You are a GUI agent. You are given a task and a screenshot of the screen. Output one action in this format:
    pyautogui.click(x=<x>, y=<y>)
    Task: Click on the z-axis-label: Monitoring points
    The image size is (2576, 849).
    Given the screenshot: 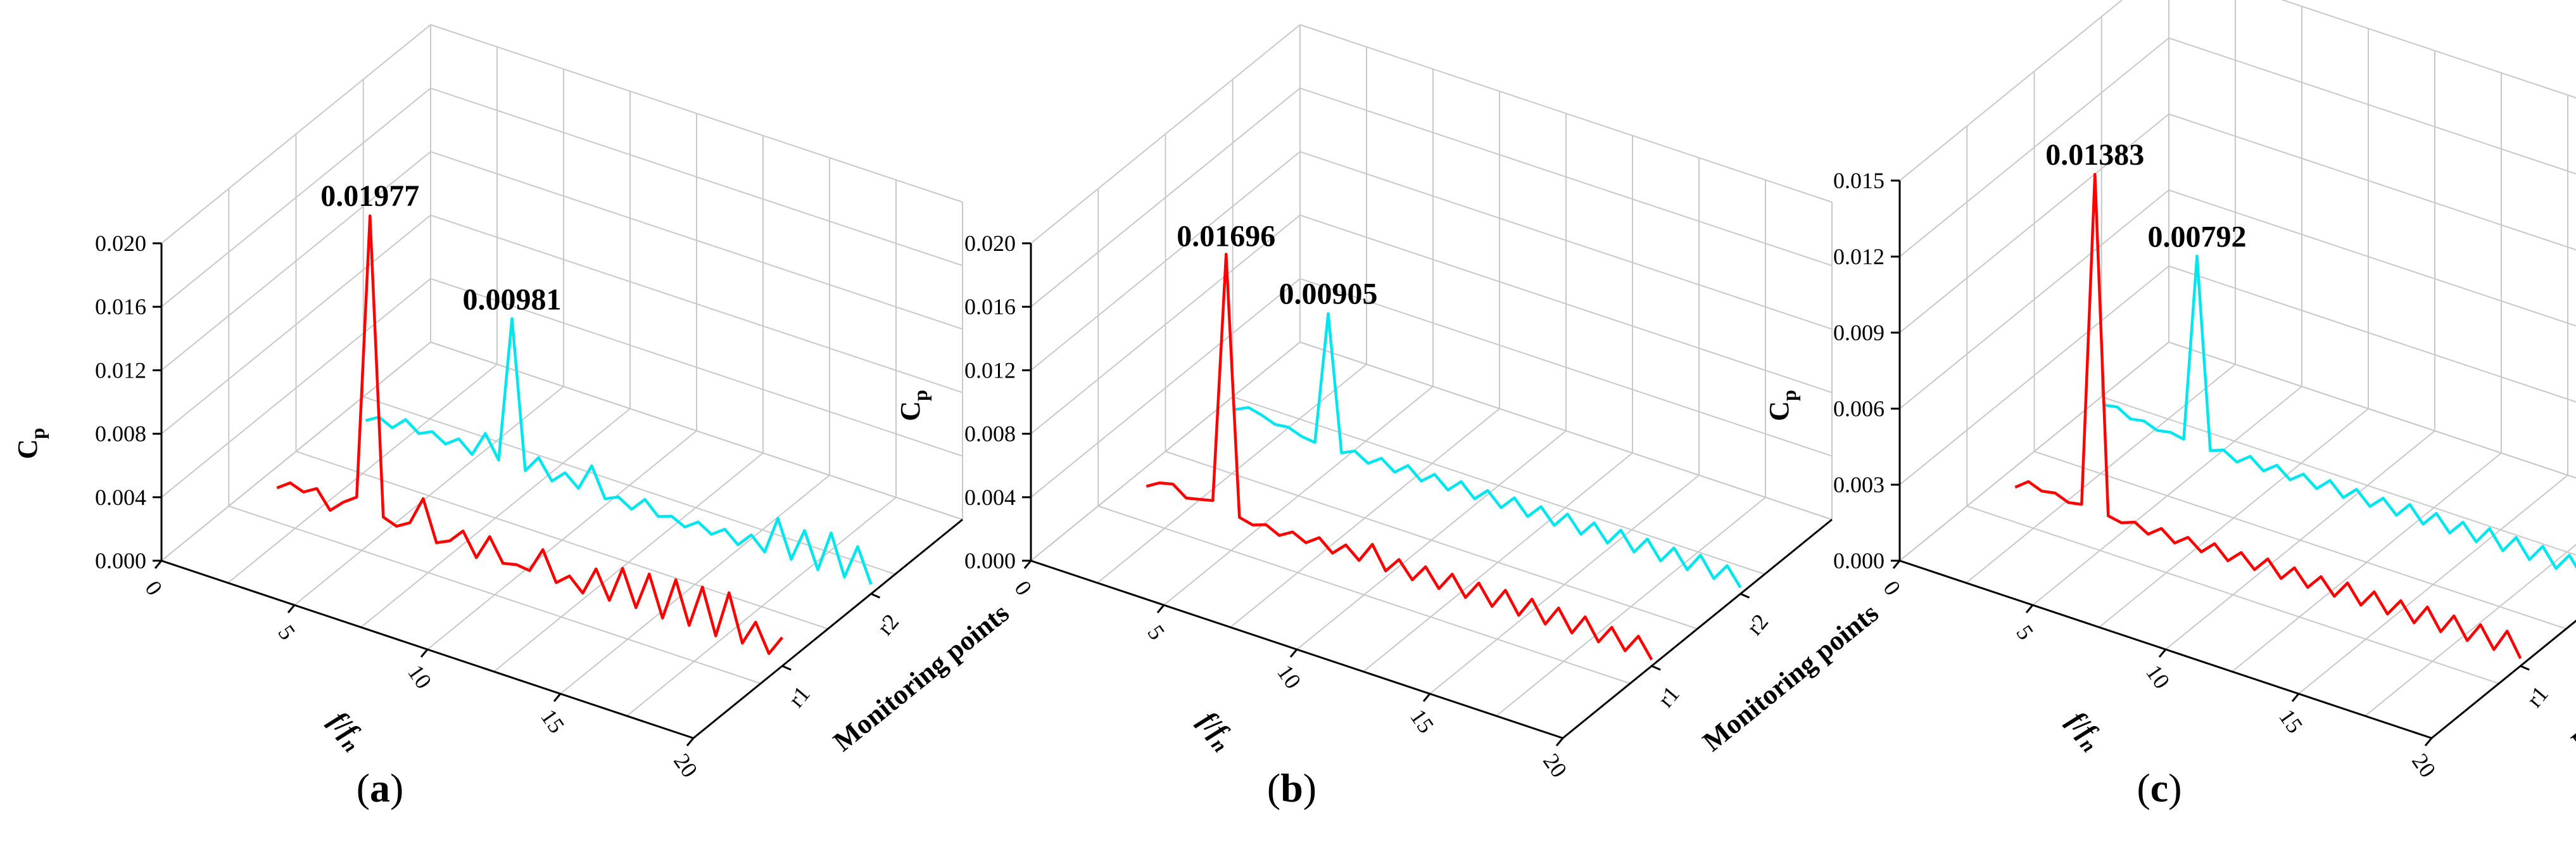 What is the action you would take?
    pyautogui.click(x=921, y=677)
    